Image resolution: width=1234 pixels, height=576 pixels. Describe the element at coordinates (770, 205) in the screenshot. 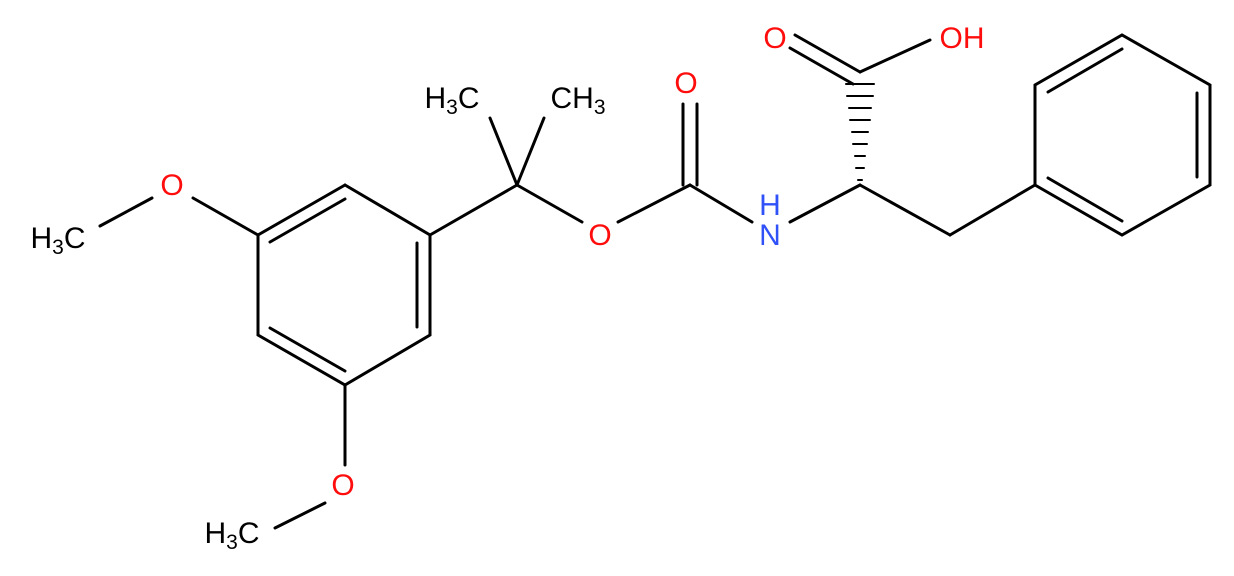

I see `atom-label: H` at that location.